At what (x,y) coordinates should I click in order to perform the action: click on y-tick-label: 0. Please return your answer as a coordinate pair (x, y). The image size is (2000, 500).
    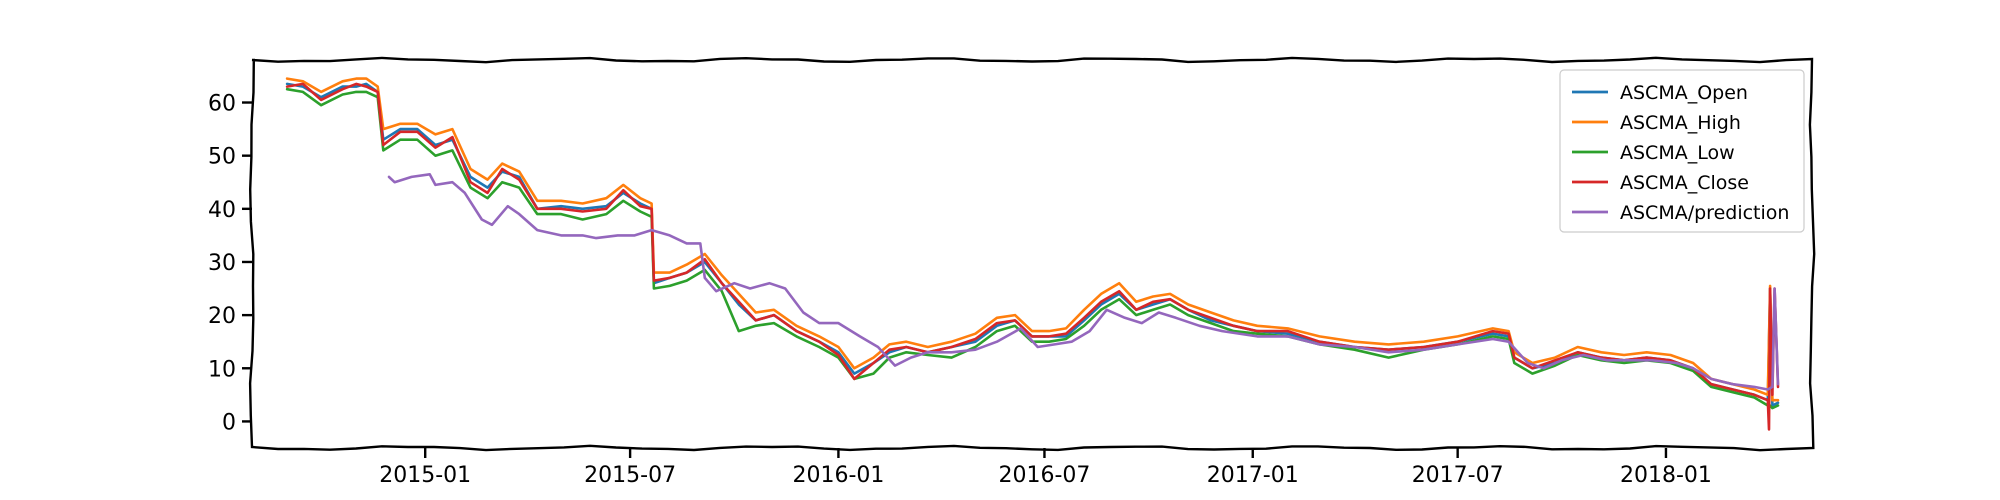
    Looking at the image, I should click on (229, 422).